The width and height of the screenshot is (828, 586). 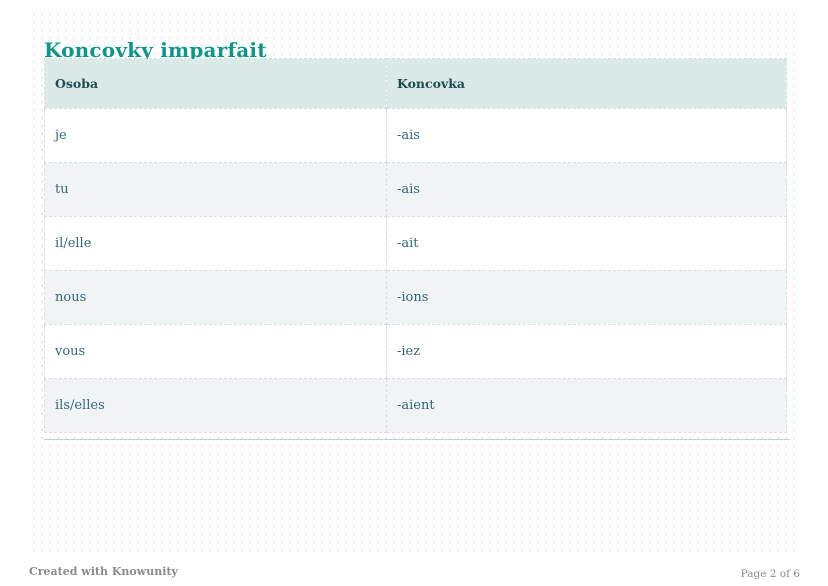 I want to click on cell-osoba: vous, so click(x=215, y=351).